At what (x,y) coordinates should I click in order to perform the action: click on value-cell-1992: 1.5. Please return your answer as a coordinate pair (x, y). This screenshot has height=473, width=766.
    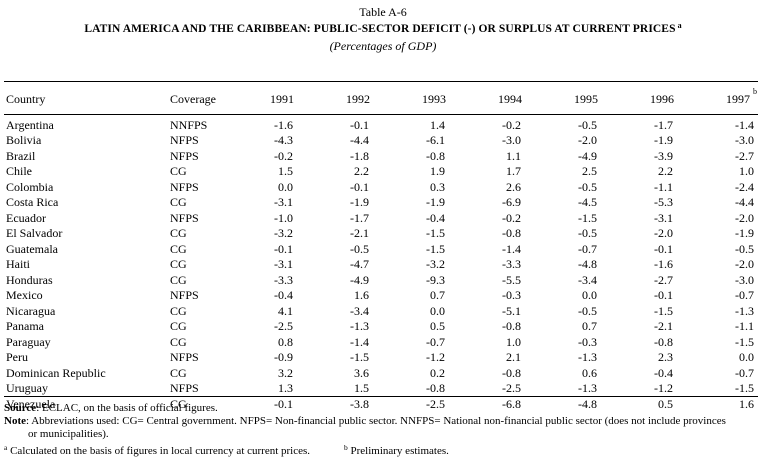
    Looking at the image, I should click on (361, 388).